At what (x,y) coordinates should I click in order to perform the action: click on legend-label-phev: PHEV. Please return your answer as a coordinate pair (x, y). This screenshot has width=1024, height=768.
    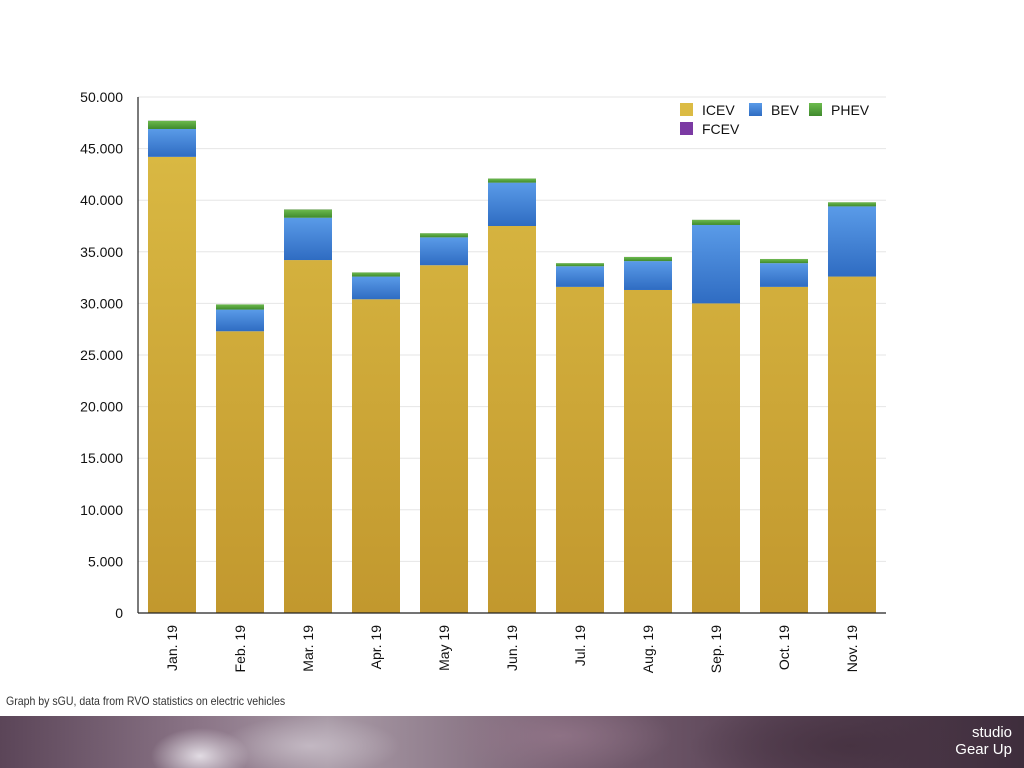
    Looking at the image, I should click on (850, 110).